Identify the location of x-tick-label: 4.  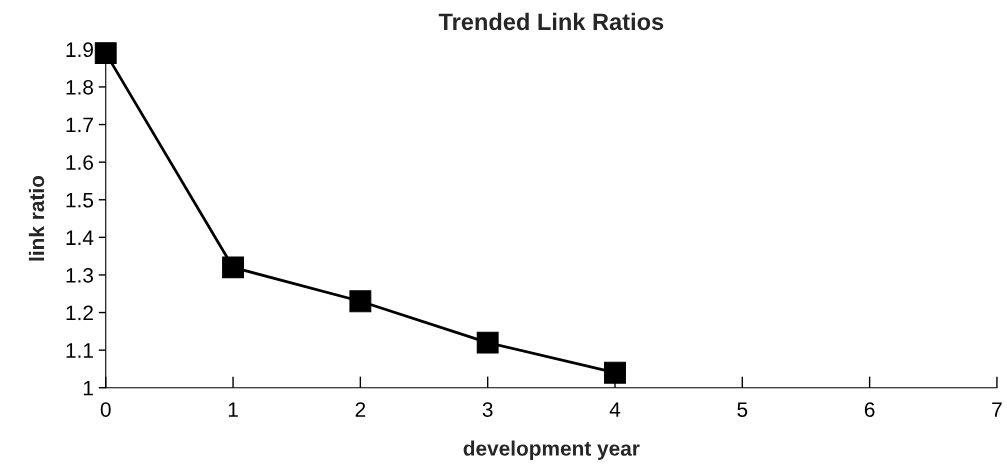
(615, 409).